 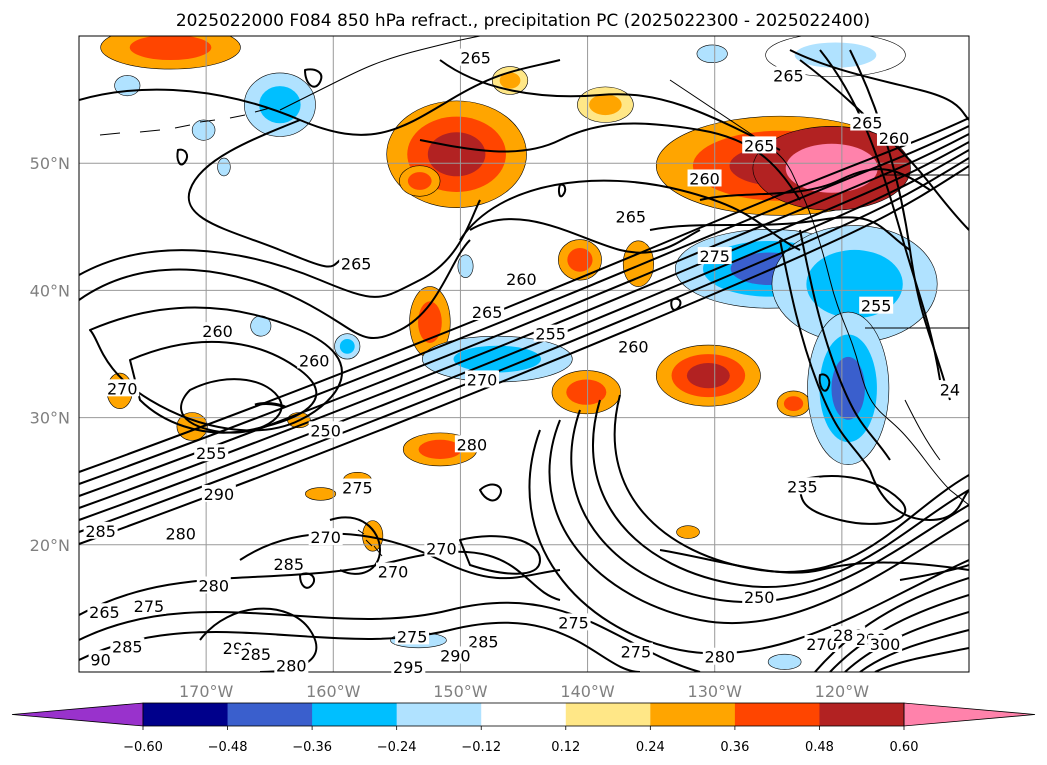 What do you see at coordinates (455, 655) in the screenshot?
I see `contour-label: 290` at bounding box center [455, 655].